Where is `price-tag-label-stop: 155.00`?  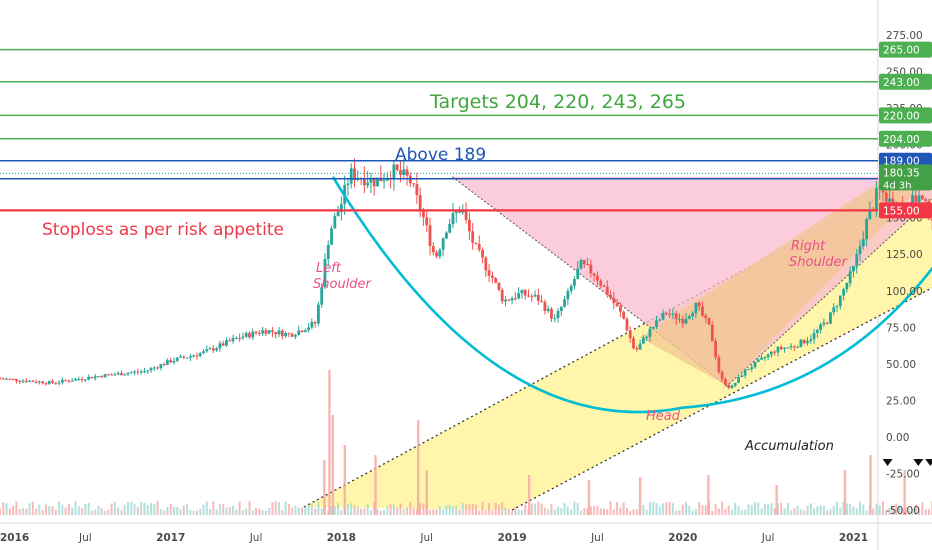
price-tag-label-stop: 155.00 is located at coordinates (901, 211).